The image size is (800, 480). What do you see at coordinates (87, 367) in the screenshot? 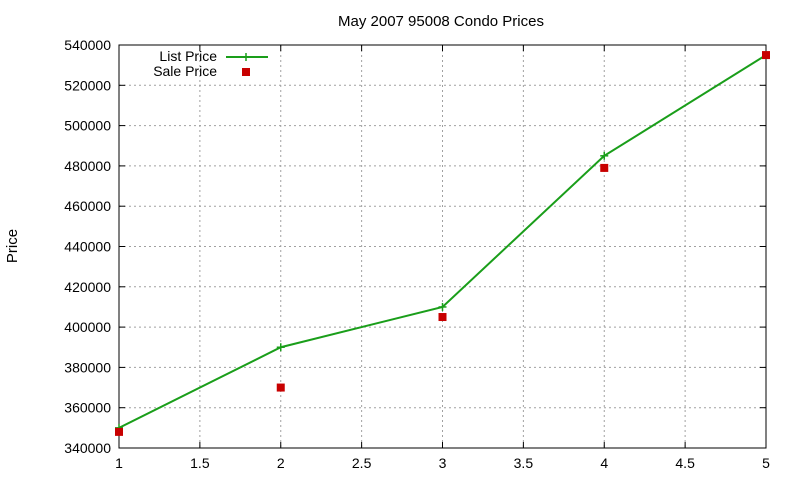
I see `y-tick-label: 380000` at bounding box center [87, 367].